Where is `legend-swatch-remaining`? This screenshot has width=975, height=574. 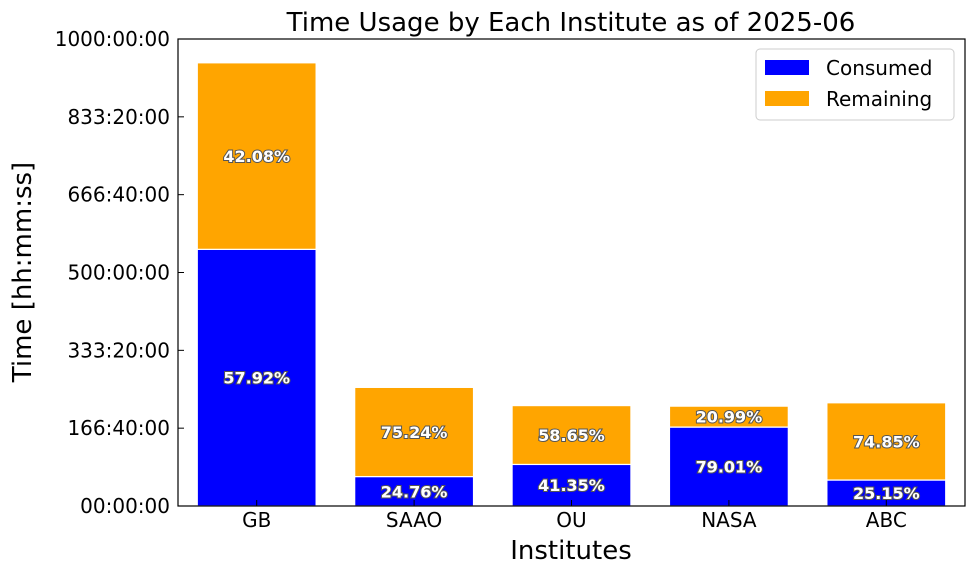
legend-swatch-remaining is located at coordinates (787, 98).